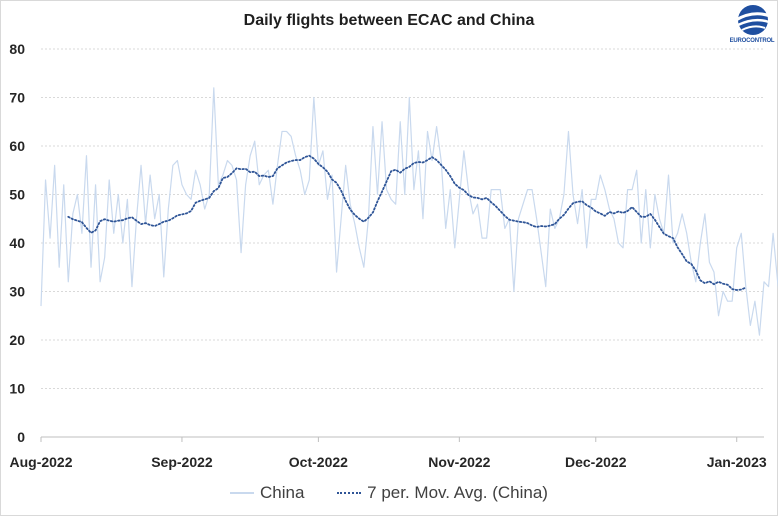 The height and width of the screenshot is (516, 778). I want to click on legend: China 7 per. Mov. Avg. (China), so click(389, 492).